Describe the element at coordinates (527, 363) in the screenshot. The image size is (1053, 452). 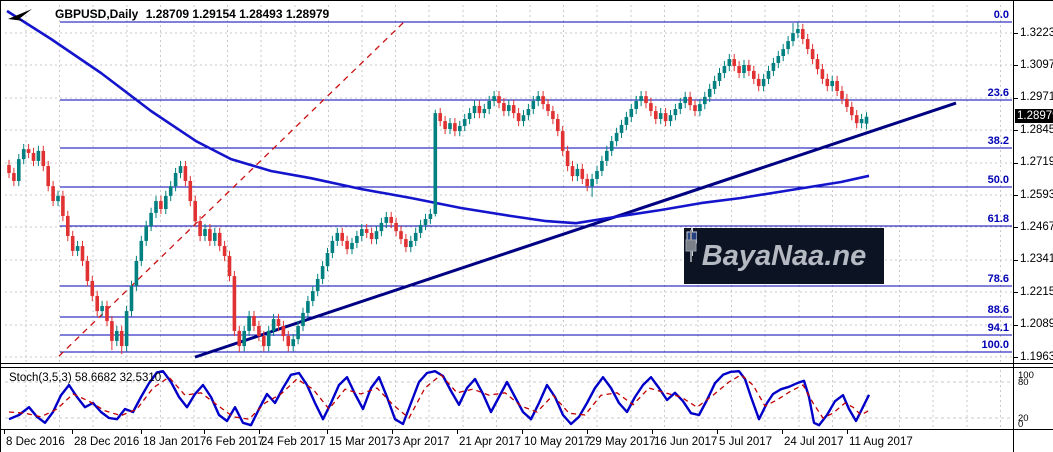
I see `panel-divider` at that location.